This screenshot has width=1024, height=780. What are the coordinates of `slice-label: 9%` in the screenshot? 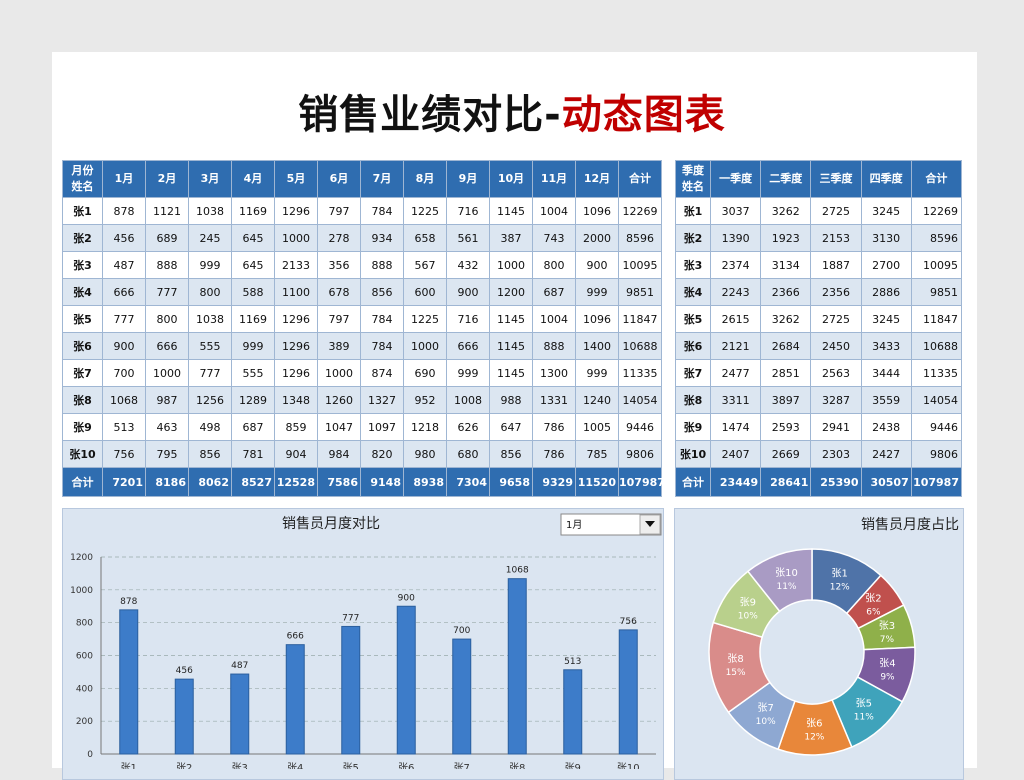 It's located at (887, 678).